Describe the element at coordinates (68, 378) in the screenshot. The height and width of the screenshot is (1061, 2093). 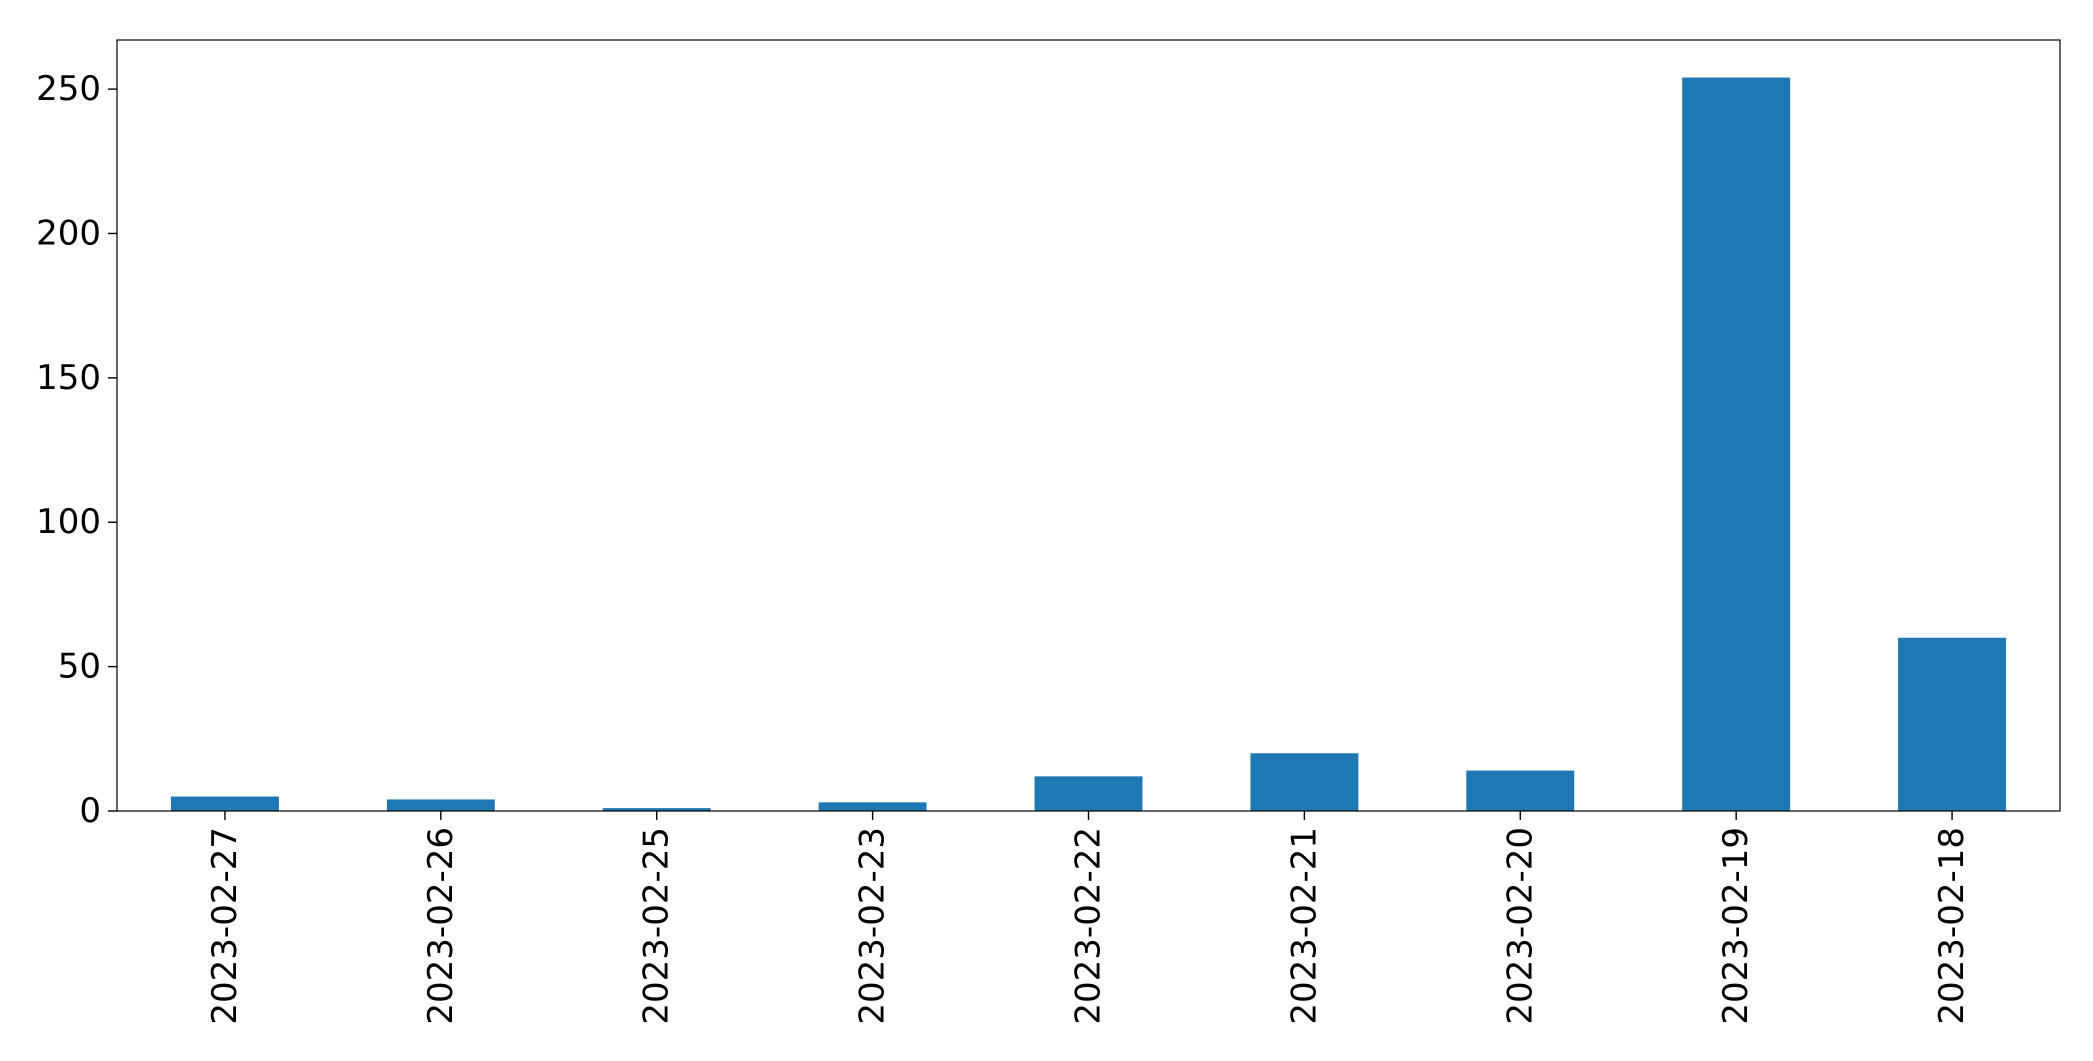
I see `y-tick-label-150: 150` at that location.